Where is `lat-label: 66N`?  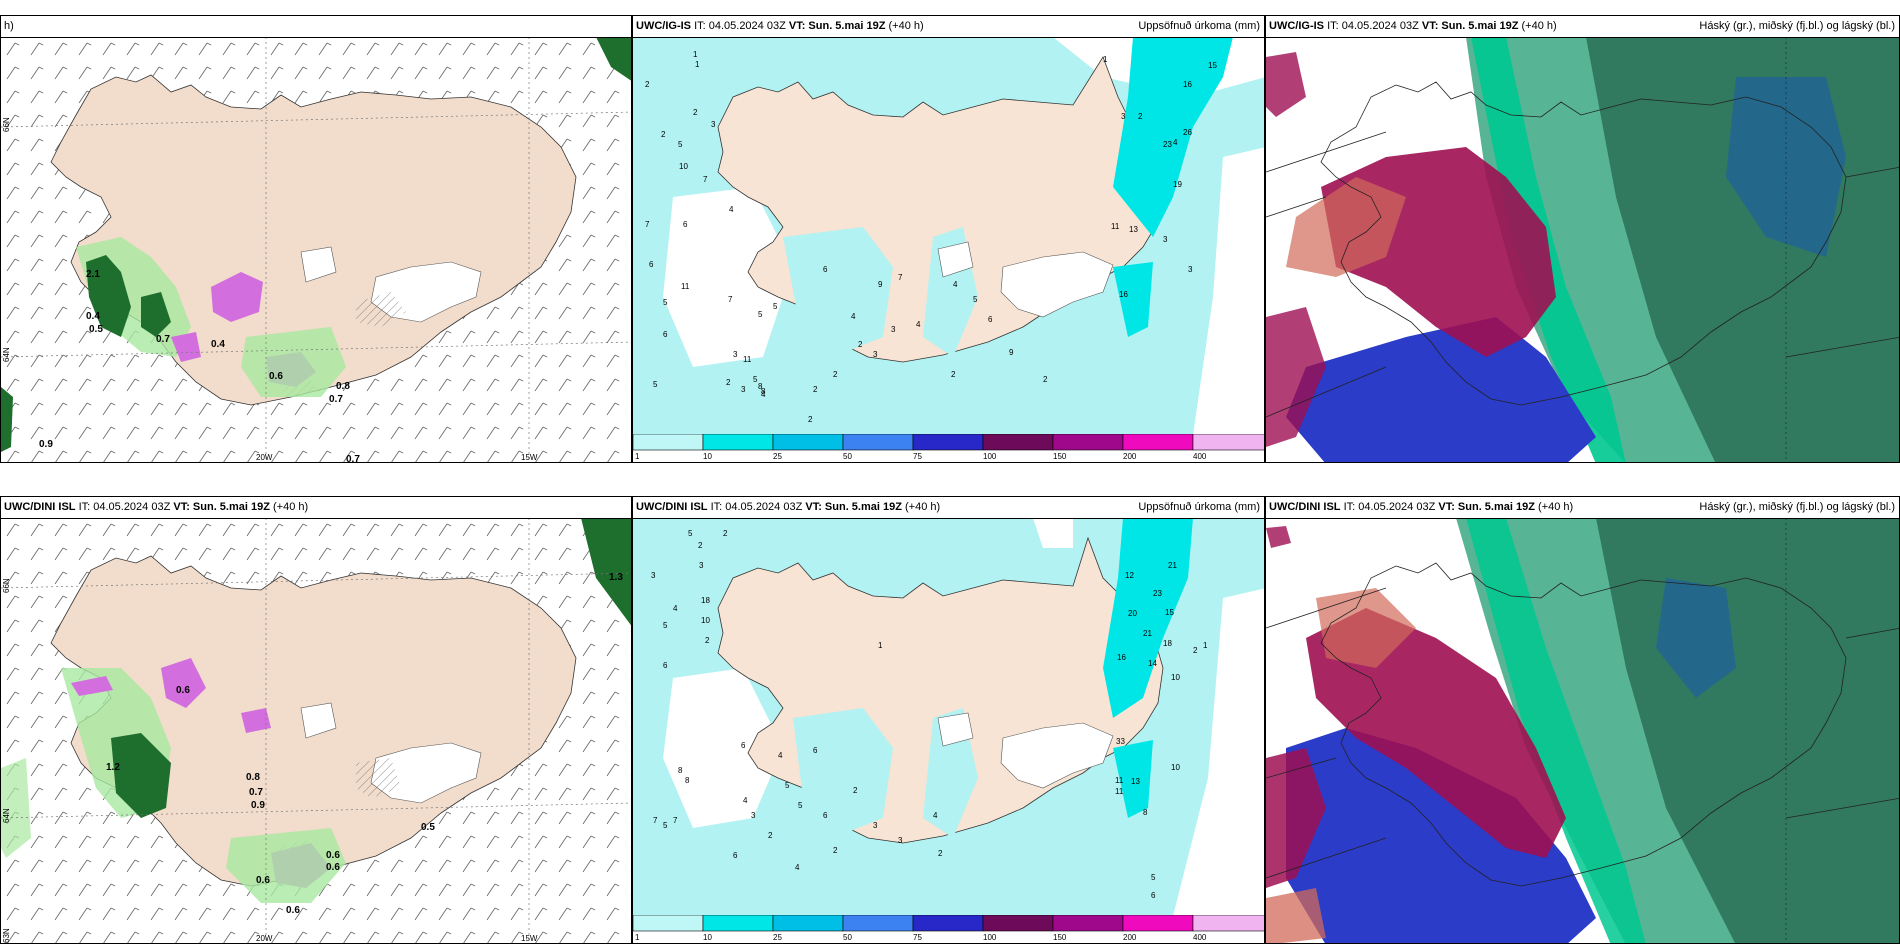
lat-label: 66N is located at coordinates (6, 585).